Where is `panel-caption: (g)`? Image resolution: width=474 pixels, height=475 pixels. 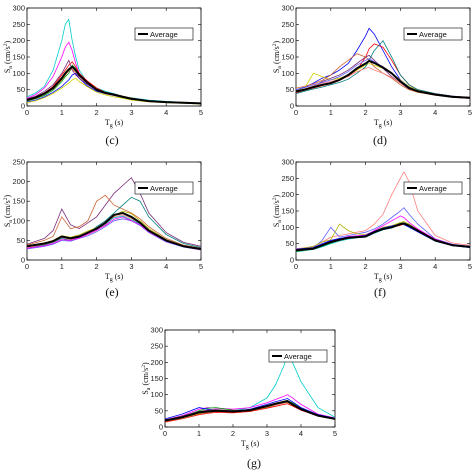 panel-caption: (g) is located at coordinates (254, 463).